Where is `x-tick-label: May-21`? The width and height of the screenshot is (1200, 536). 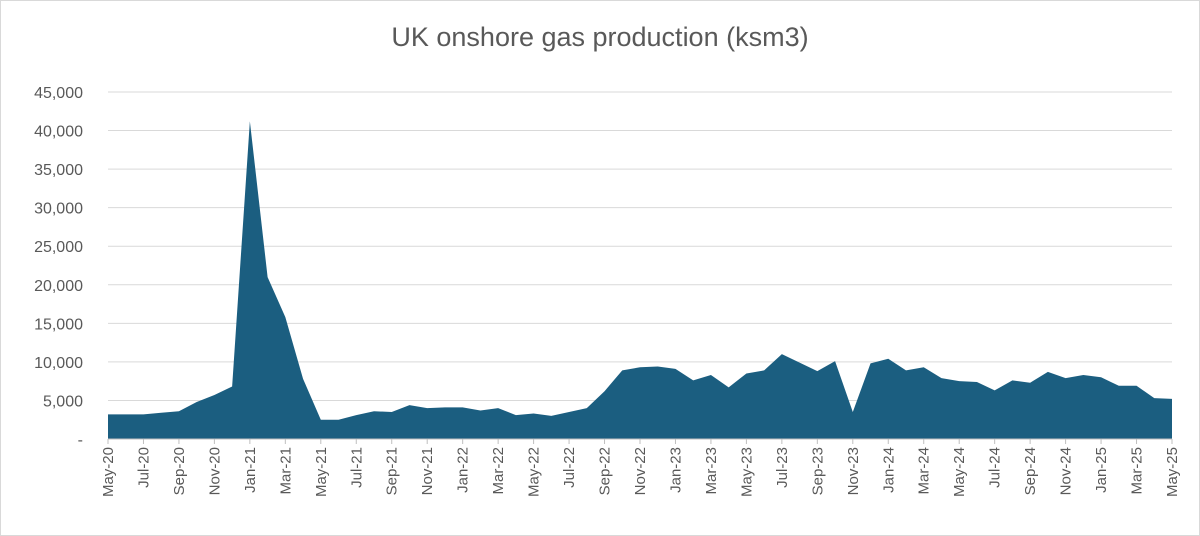 x-tick-label: May-21 is located at coordinates (321, 472).